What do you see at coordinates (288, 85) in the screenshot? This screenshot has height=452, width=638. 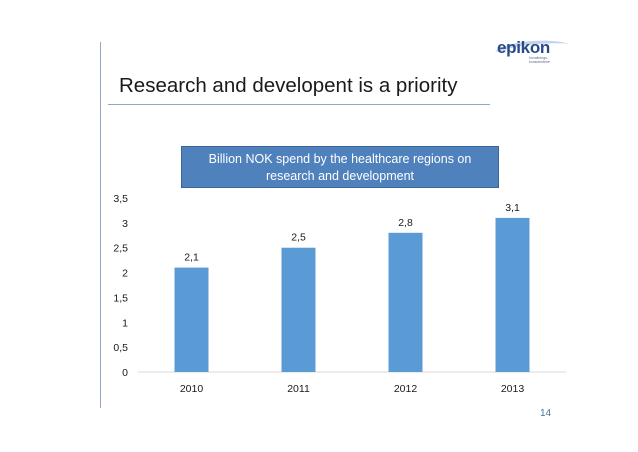 I see `page-title: Research and developent is a priority` at bounding box center [288, 85].